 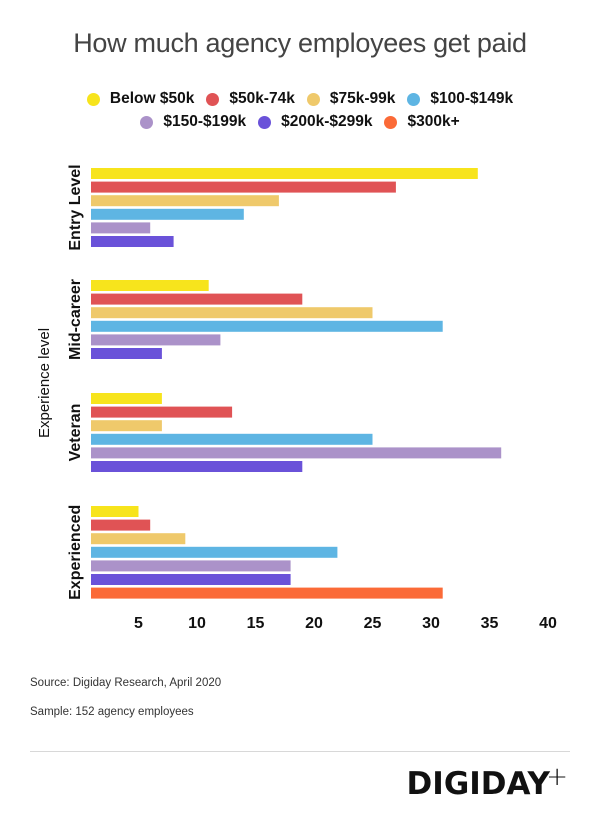 I want to click on footer-divider, so click(x=300, y=751).